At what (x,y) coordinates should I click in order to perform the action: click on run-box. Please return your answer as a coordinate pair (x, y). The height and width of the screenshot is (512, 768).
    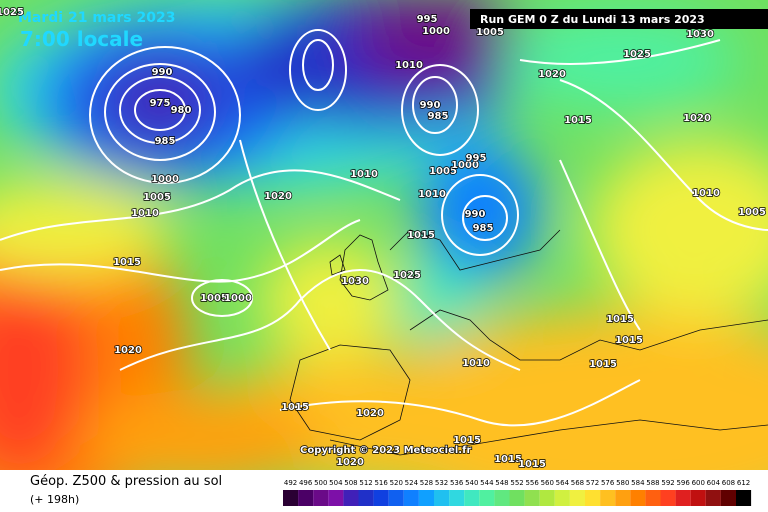
    Looking at the image, I should click on (619, 19).